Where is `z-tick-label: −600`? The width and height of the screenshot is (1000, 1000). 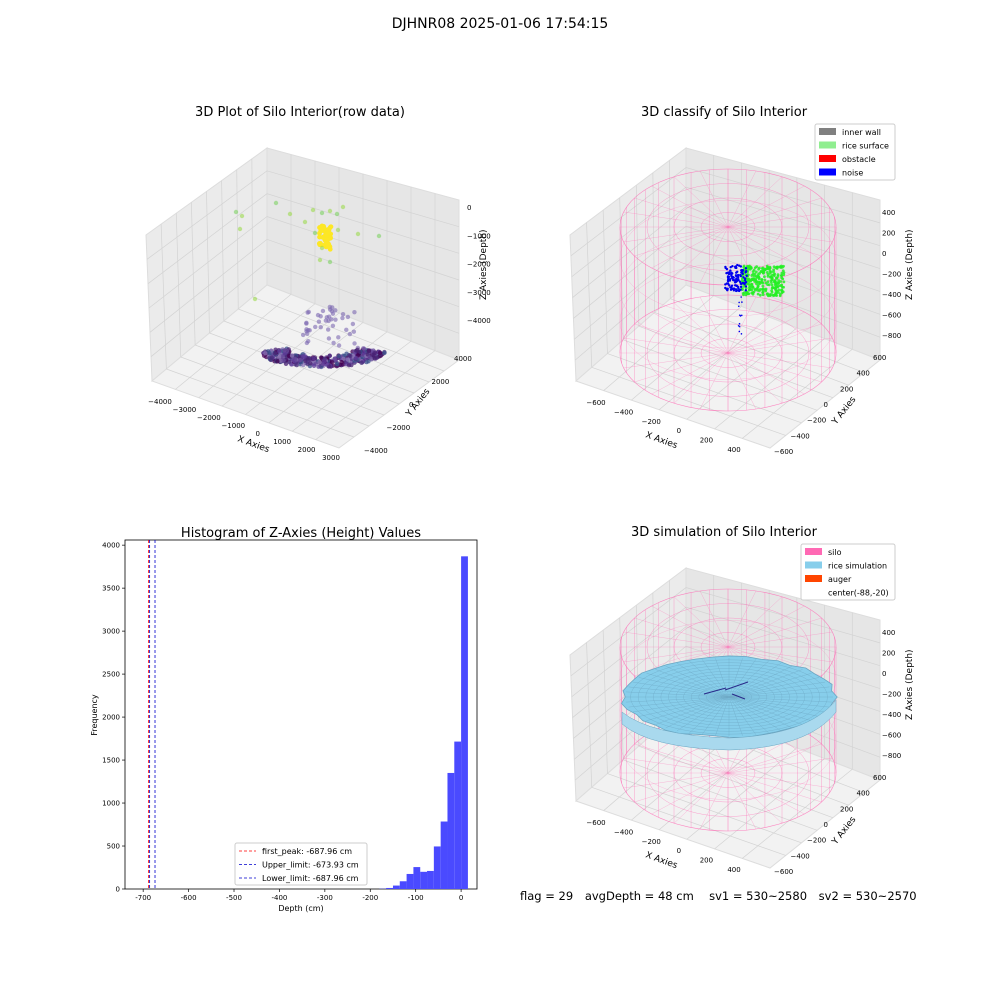
z-tick-label: −600 is located at coordinates (891, 316).